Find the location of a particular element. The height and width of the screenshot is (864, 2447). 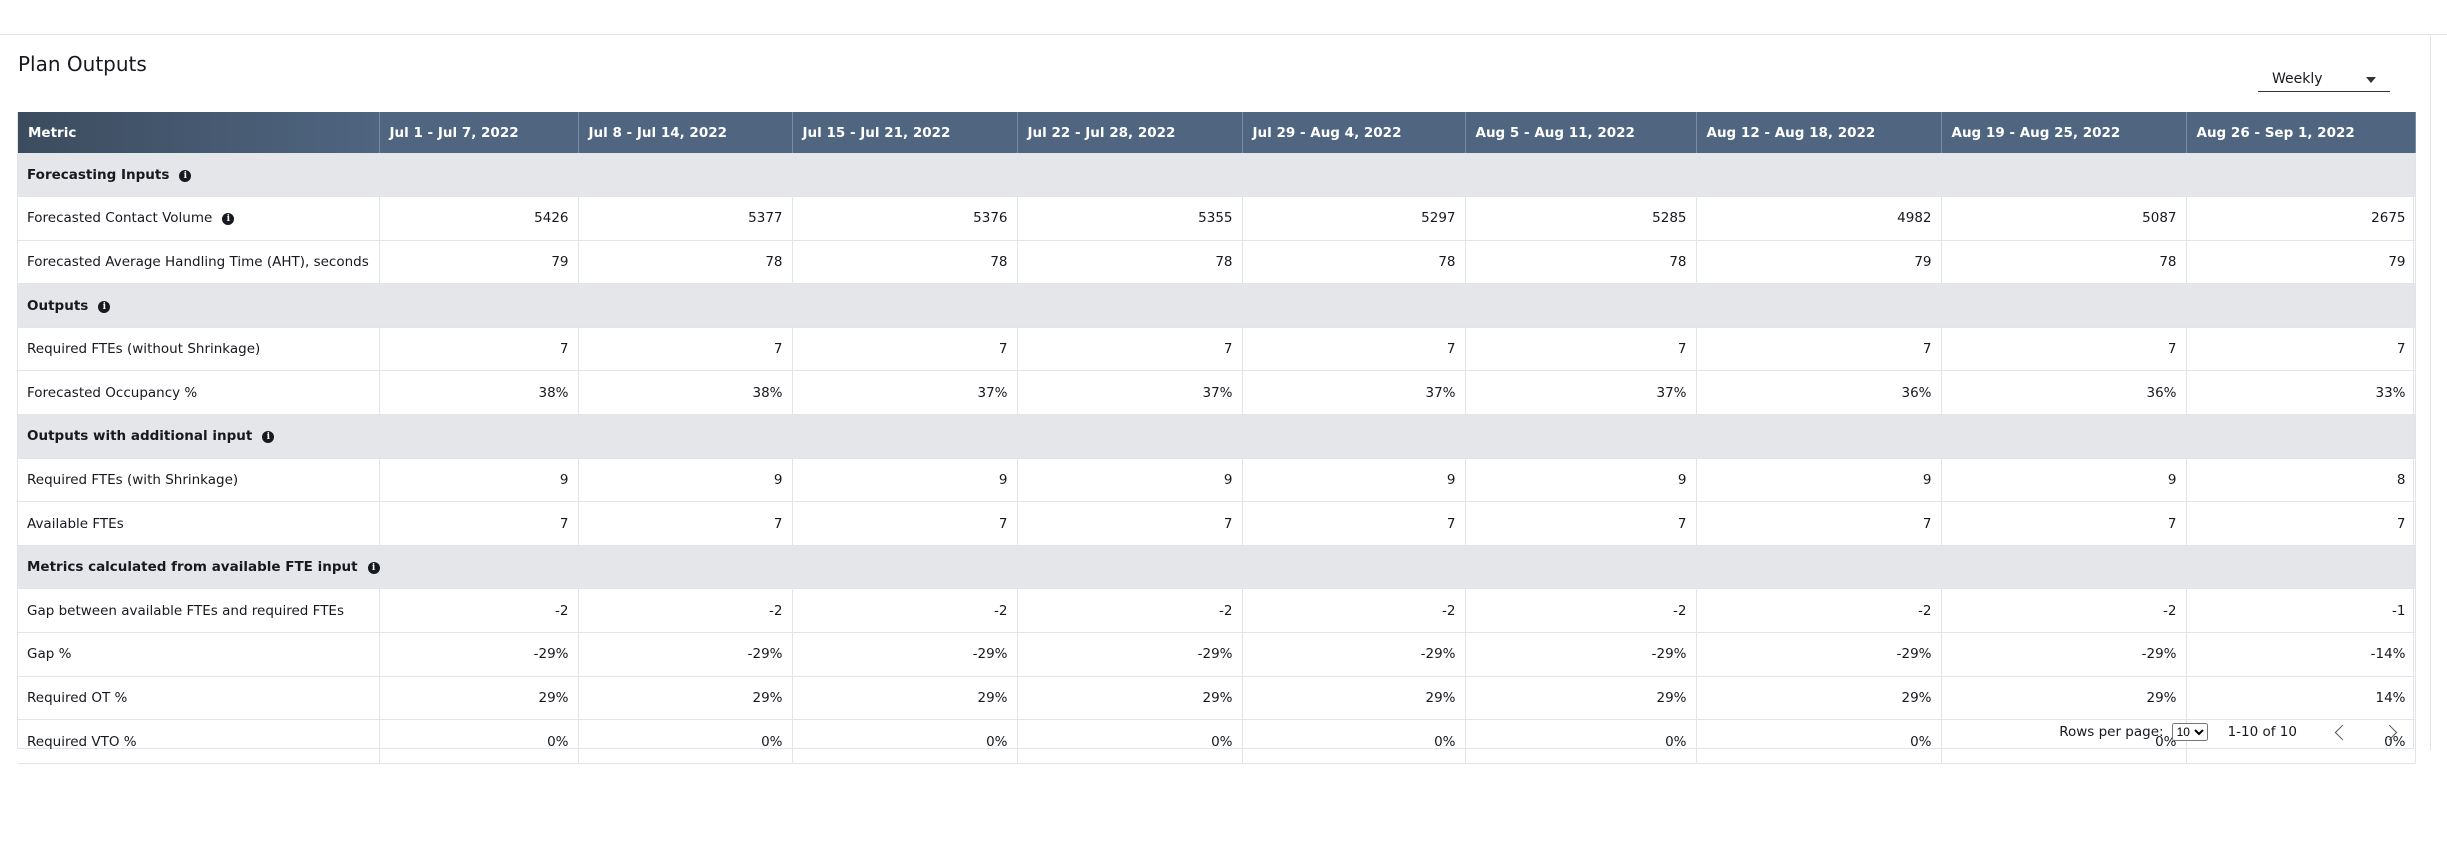

column-header: Jul 29 - Aug 4, 2022 is located at coordinates (1354, 132).